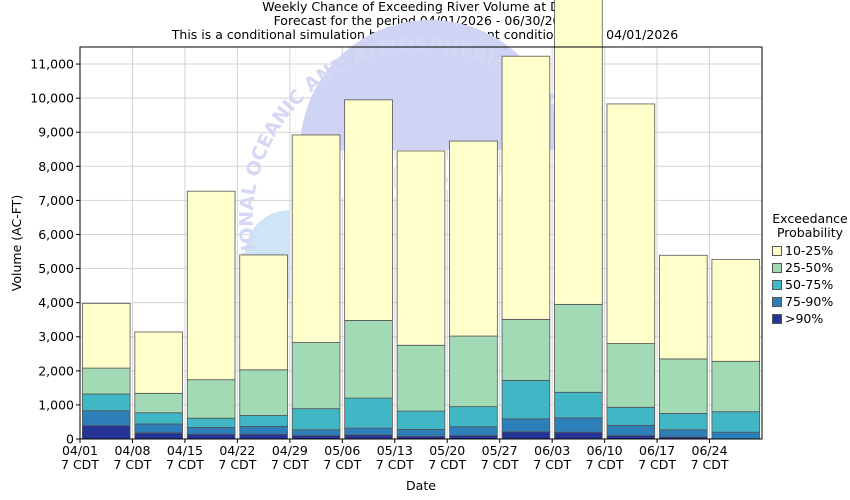 Image resolution: width=850 pixels, height=500 pixels. I want to click on x-tick-label: 05/20, so click(447, 450).